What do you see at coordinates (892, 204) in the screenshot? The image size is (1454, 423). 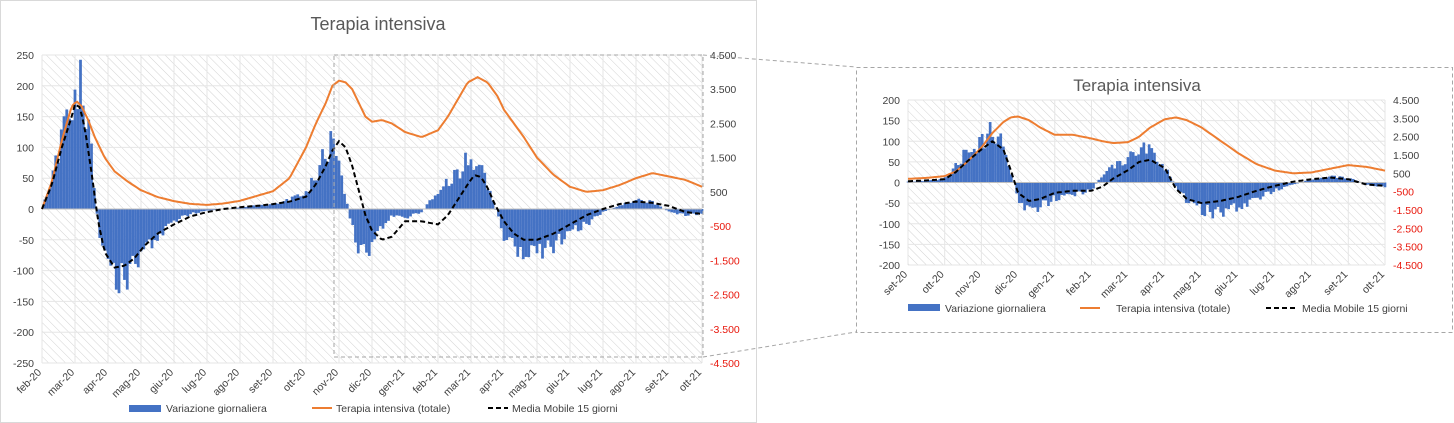 I see `zoom-y-tick-label: -50` at bounding box center [892, 204].